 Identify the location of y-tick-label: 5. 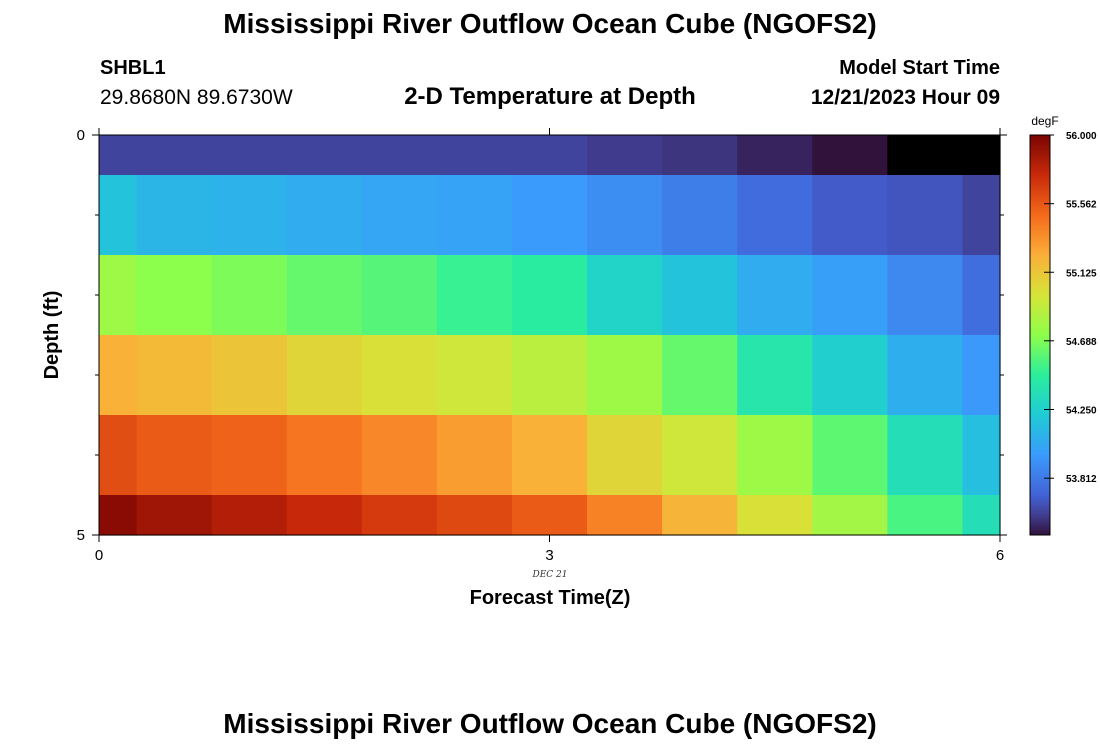
(81, 535).